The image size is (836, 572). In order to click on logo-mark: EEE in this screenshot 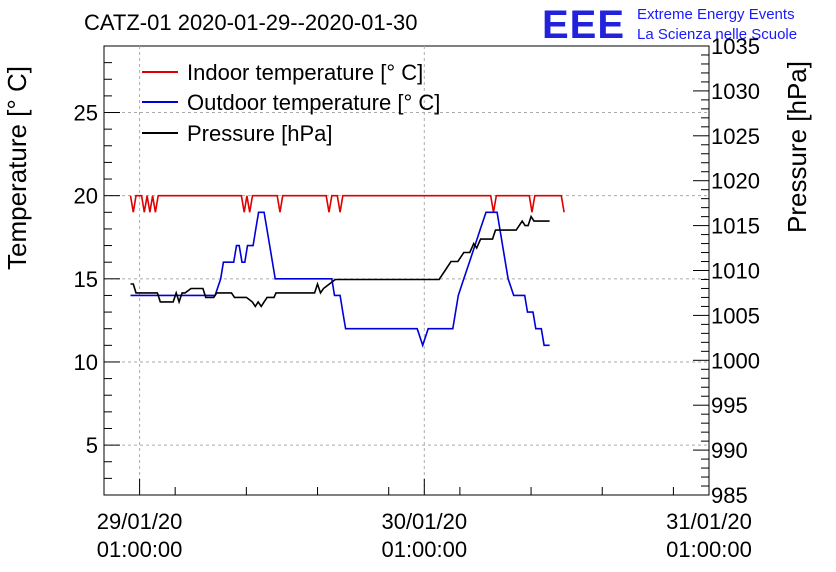, I will do `click(583, 25)`.